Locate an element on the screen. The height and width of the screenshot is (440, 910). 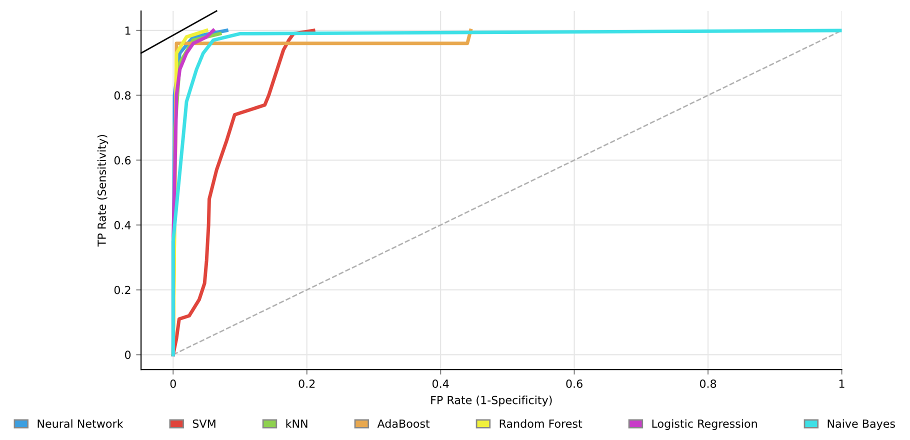
y-tick-label: 0.8 is located at coordinates (122, 95).